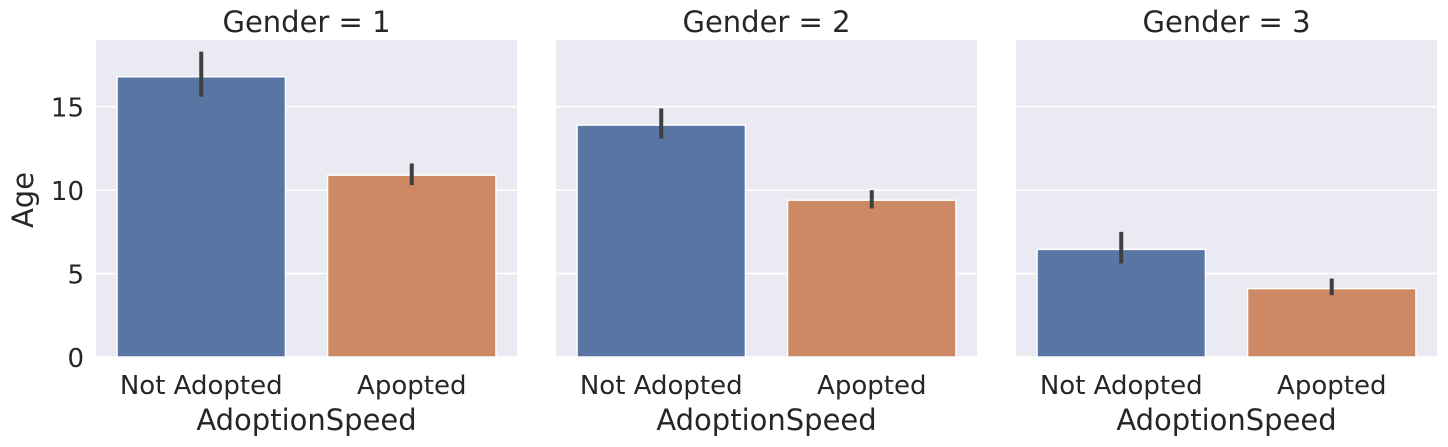 This screenshot has width=1448, height=447. I want to click on y-tick-label: 0, so click(75, 359).